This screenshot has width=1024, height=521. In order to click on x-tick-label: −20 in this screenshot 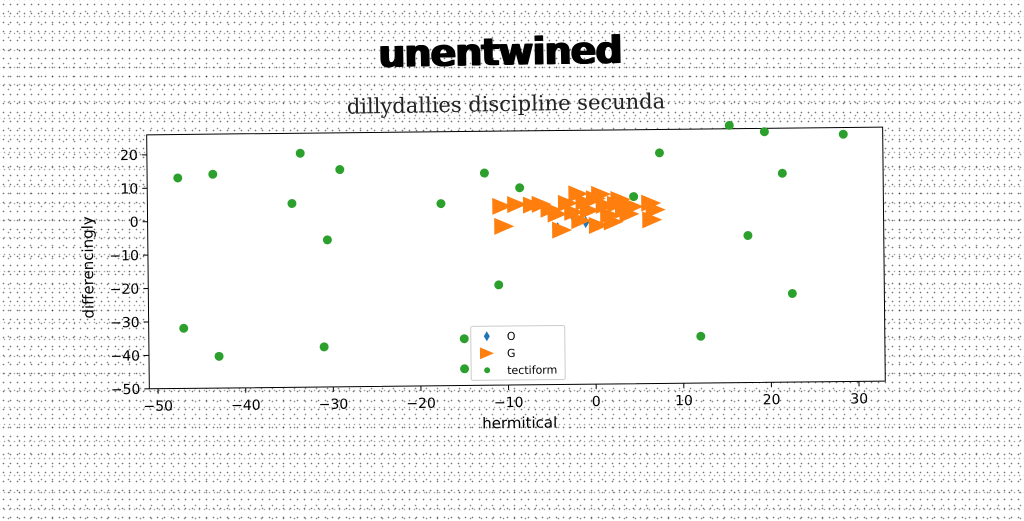, I will do `click(421, 404)`.